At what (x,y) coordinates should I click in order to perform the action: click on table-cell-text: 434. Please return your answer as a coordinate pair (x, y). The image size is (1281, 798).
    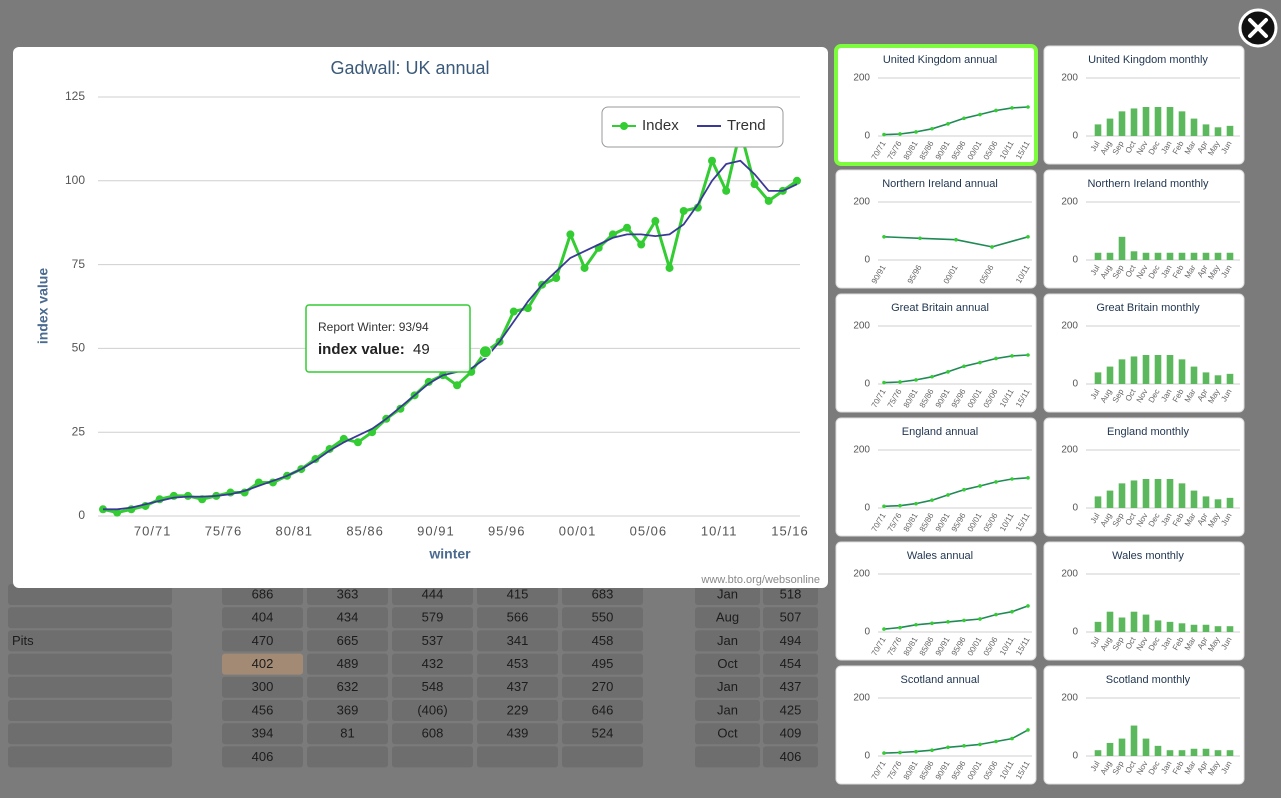
    Looking at the image, I should click on (348, 617).